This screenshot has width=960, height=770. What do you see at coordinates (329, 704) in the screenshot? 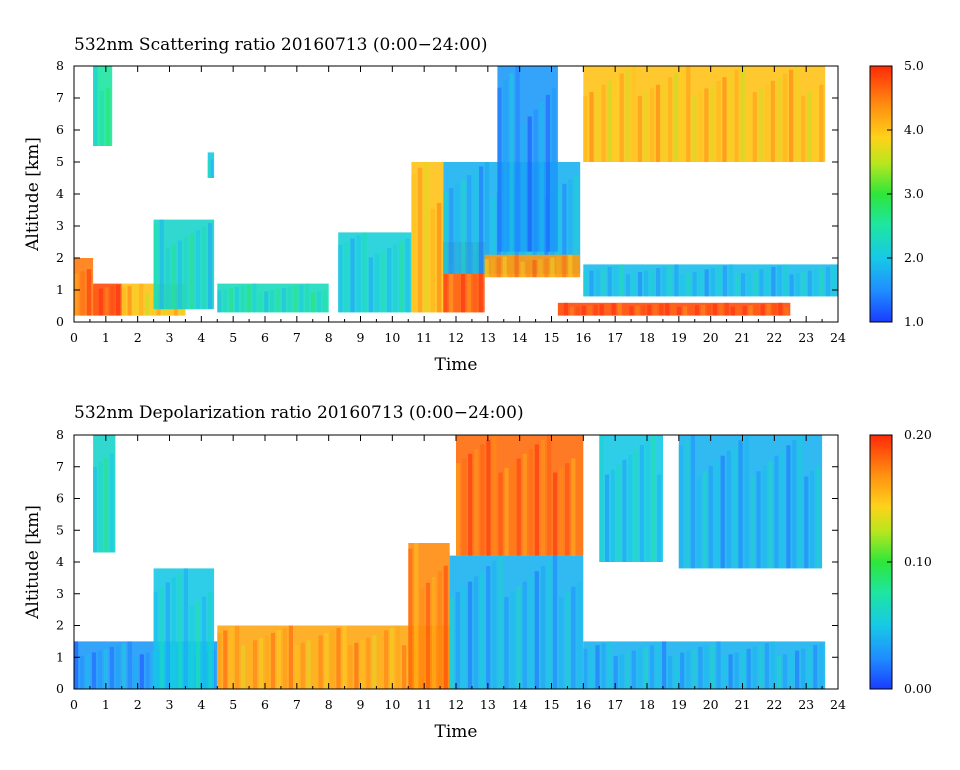
I see `x-tick-label: 8` at bounding box center [329, 704].